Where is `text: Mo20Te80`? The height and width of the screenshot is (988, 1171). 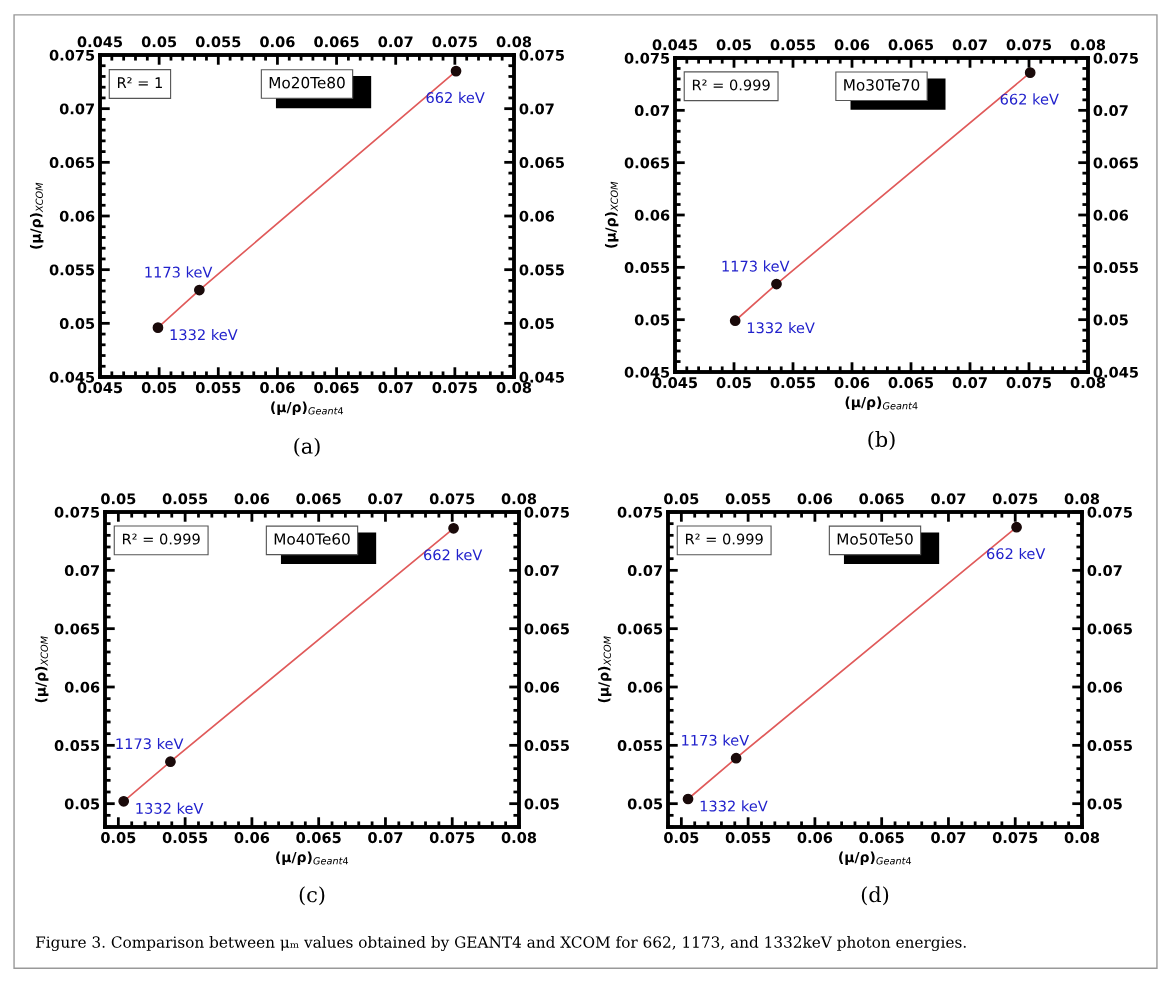 text: Mo20Te80 is located at coordinates (307, 82).